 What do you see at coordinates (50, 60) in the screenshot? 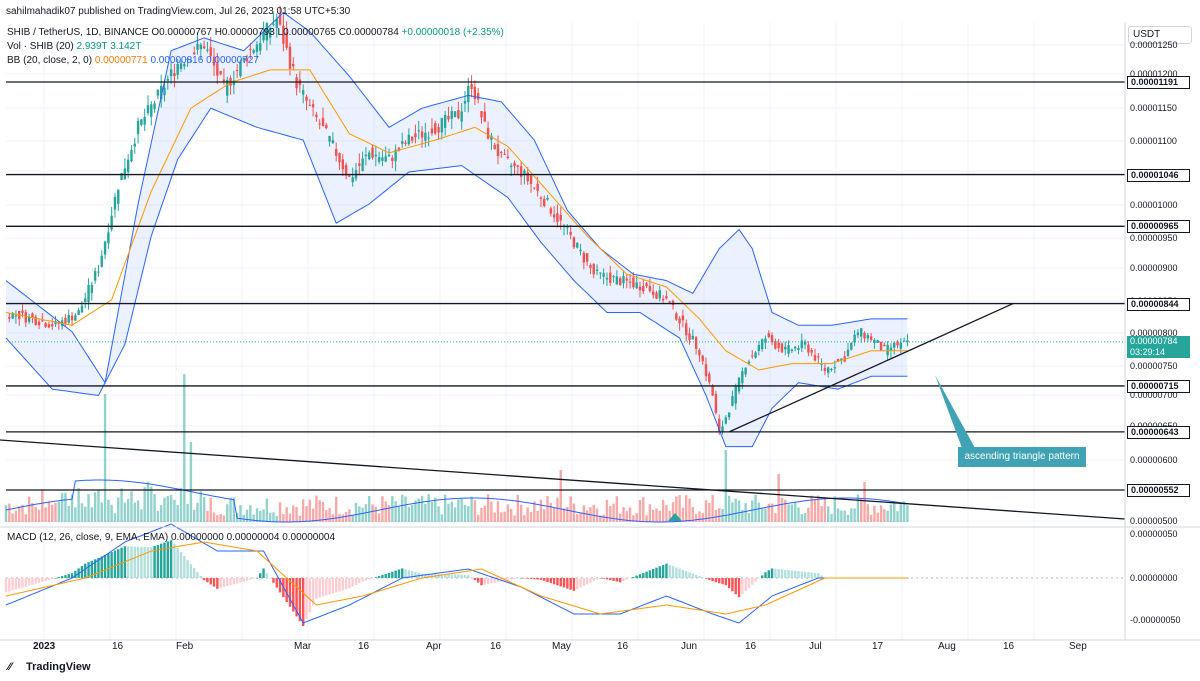
I see `bb-label: BB (20, close, 2, 0)` at bounding box center [50, 60].